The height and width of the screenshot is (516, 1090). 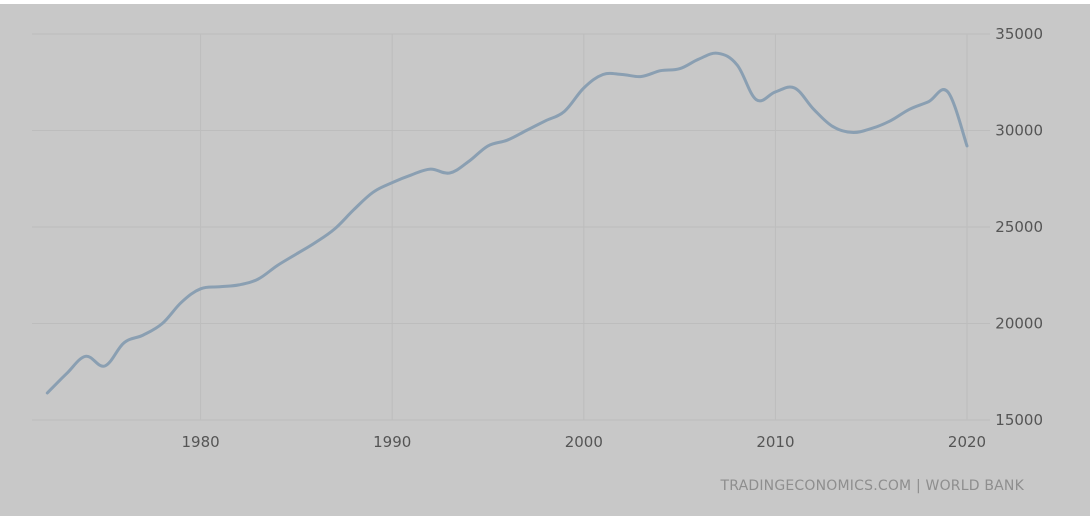 I want to click on x-tick-label: 1990, so click(x=392, y=442).